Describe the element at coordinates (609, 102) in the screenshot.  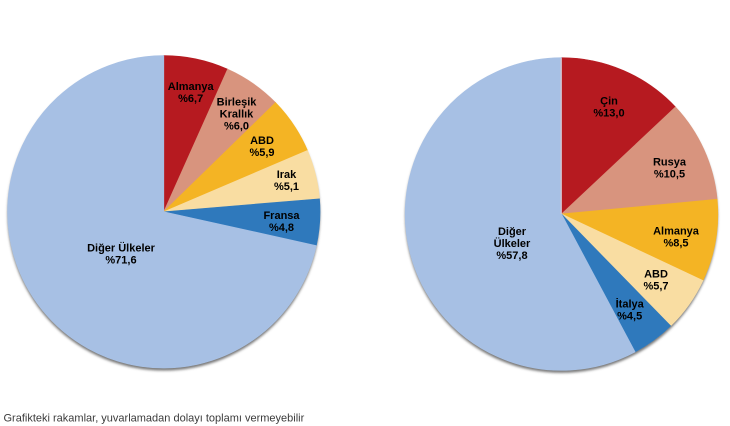
I see `svg-text: Çin` at that location.